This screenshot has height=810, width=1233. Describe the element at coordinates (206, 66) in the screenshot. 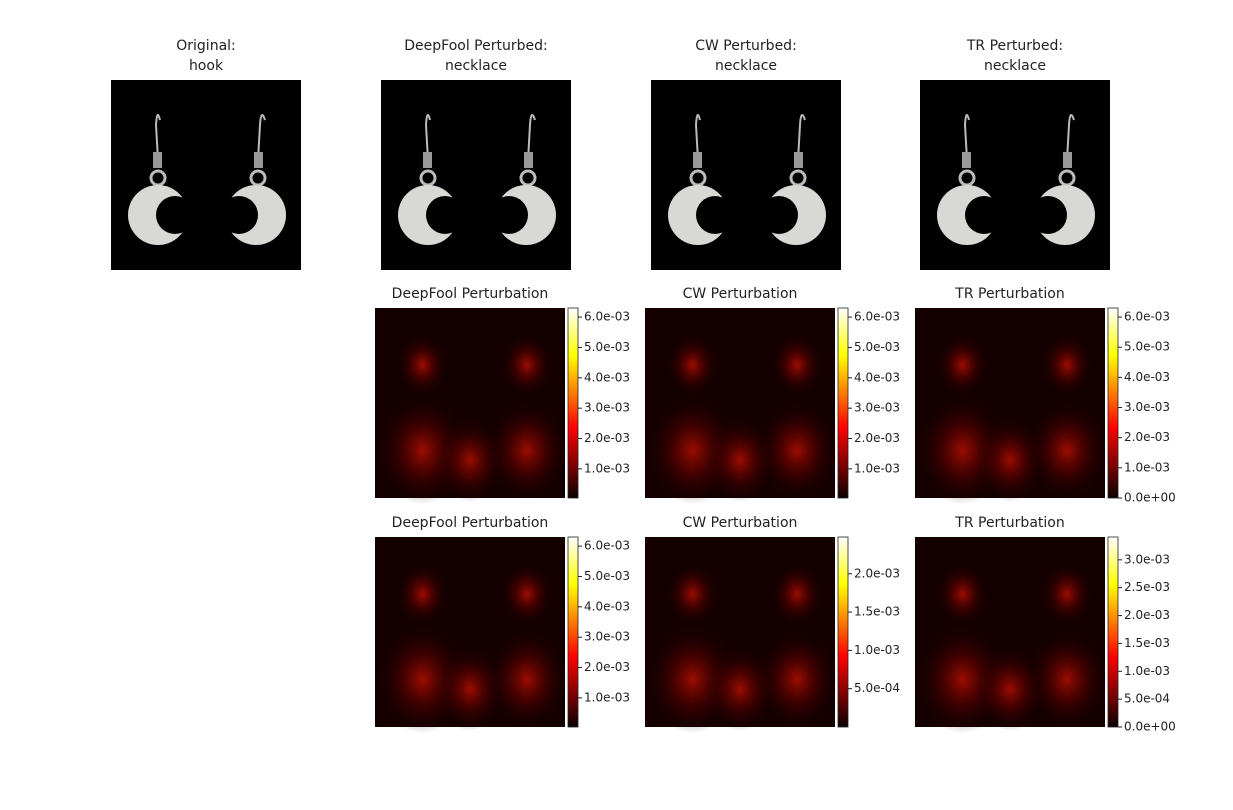

I see `panel-title: hook` at that location.